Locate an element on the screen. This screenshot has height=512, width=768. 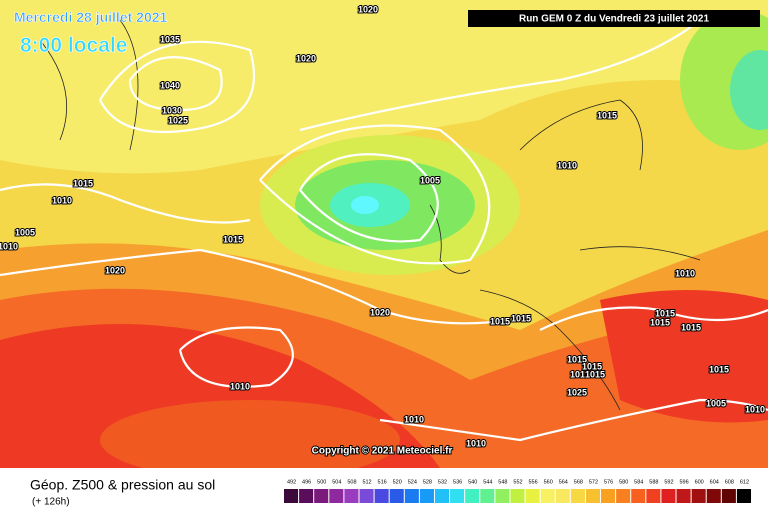
legend-label: 580 is located at coordinates (623, 482).